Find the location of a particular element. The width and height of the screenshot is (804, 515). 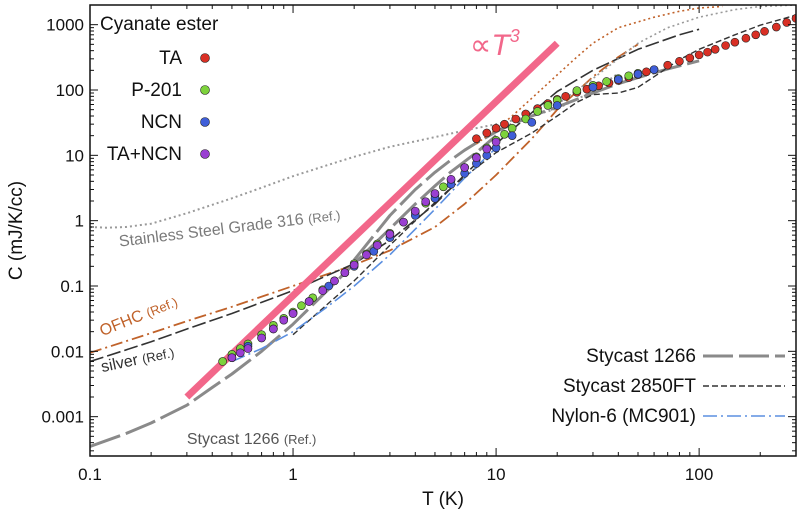

legend-cyanate-ester: Cyanate ester TA P-201 NCN TA+NCN is located at coordinates (159, 89).